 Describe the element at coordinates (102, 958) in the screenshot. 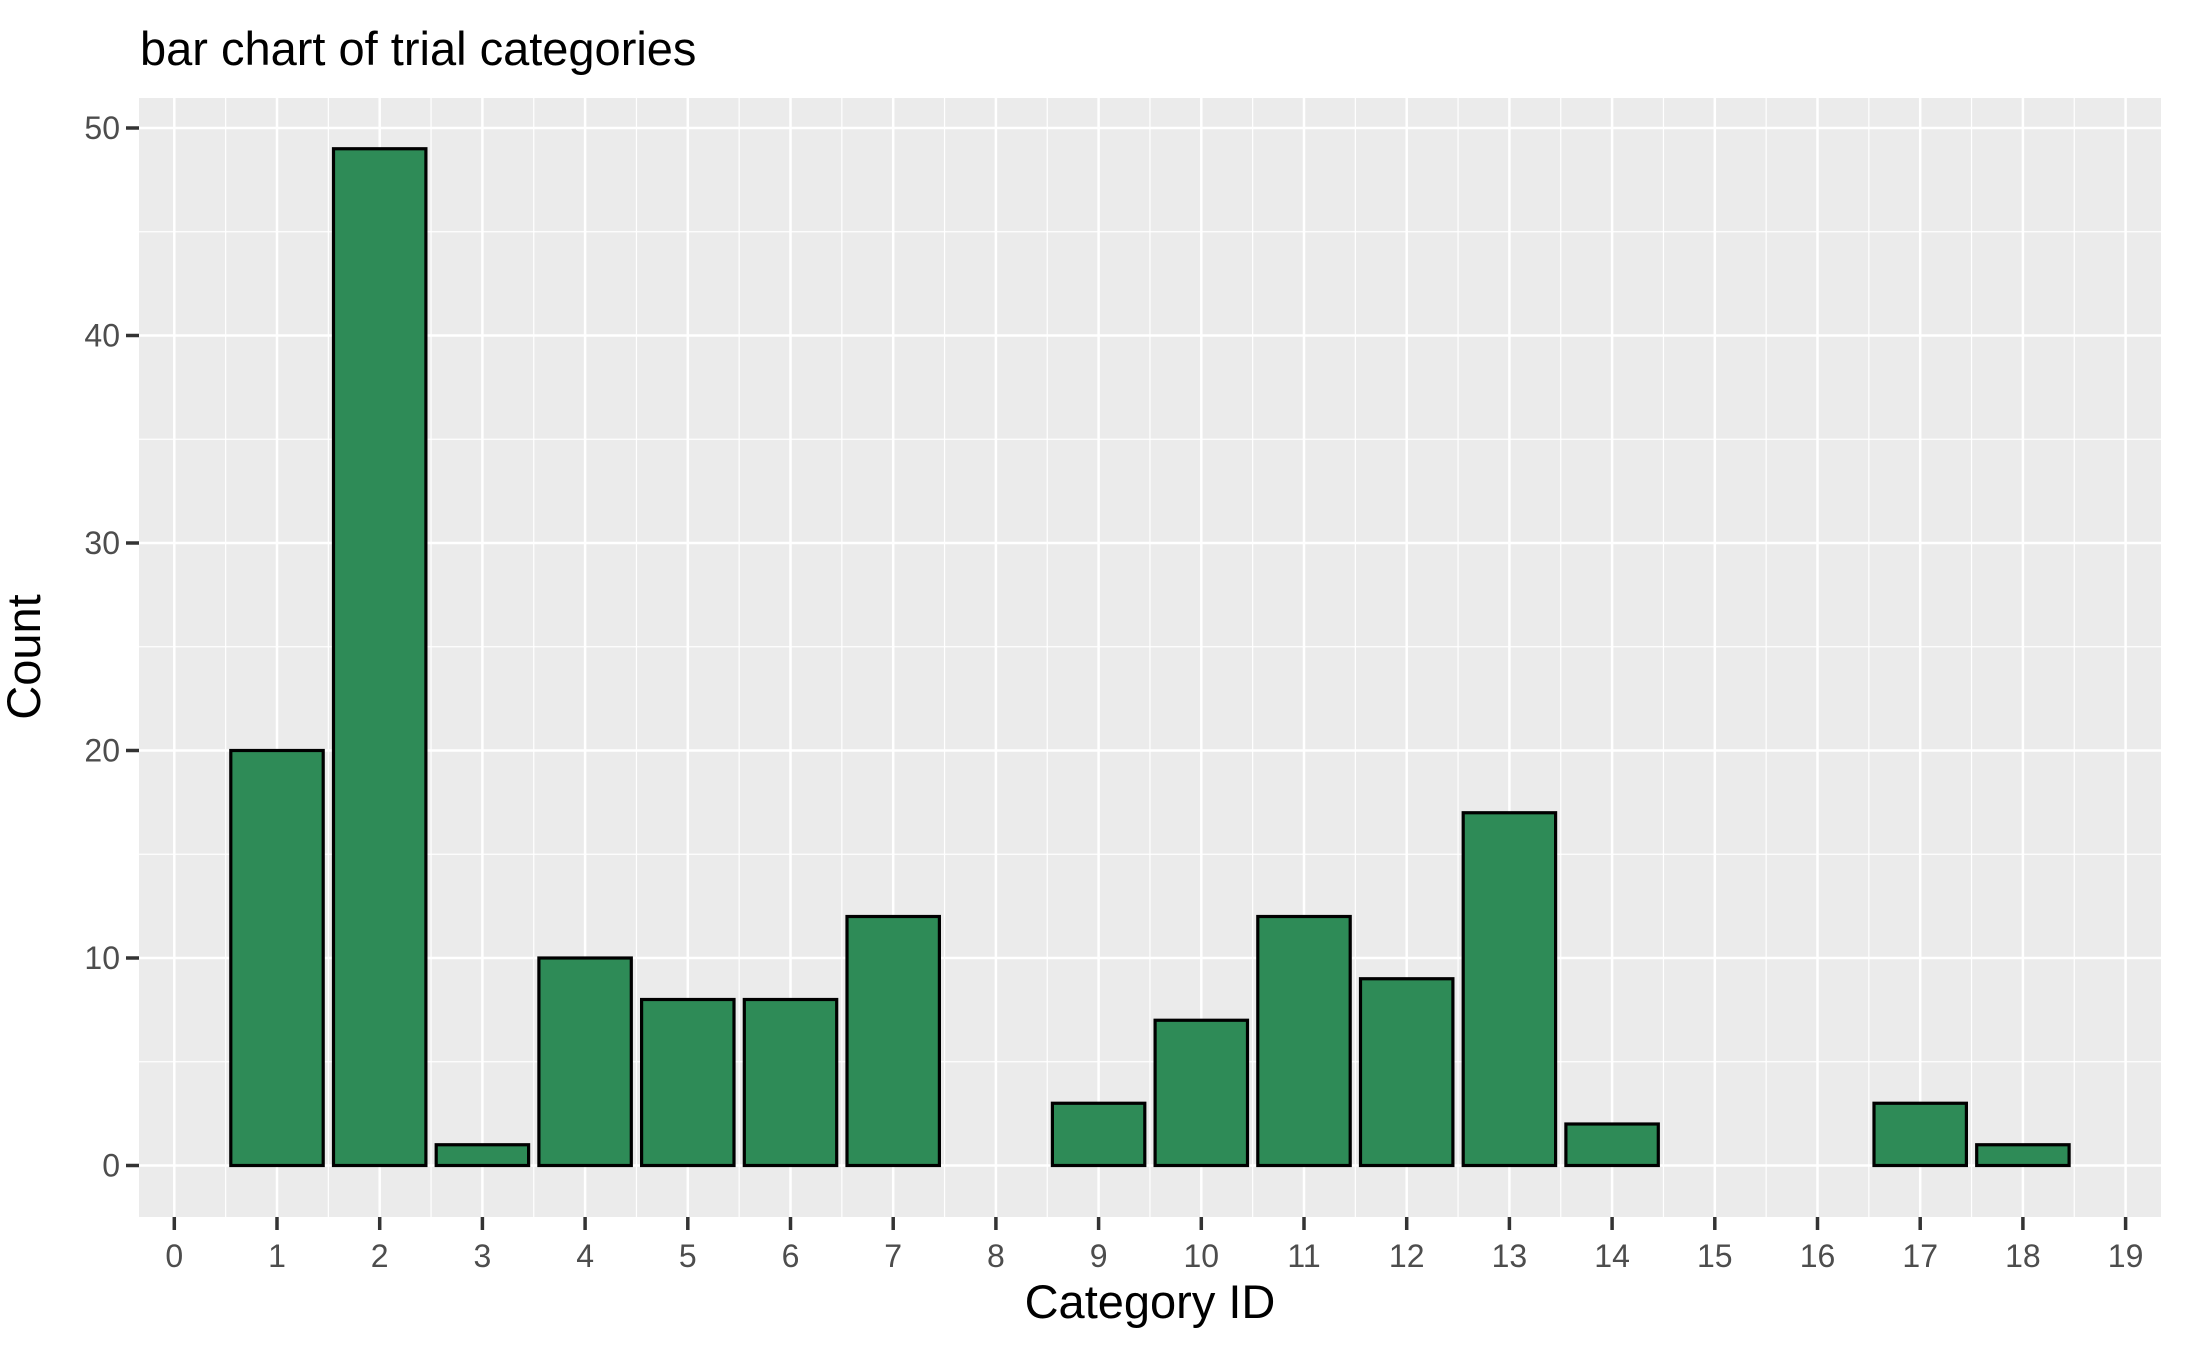

I see `y-tick-label: 10` at that location.